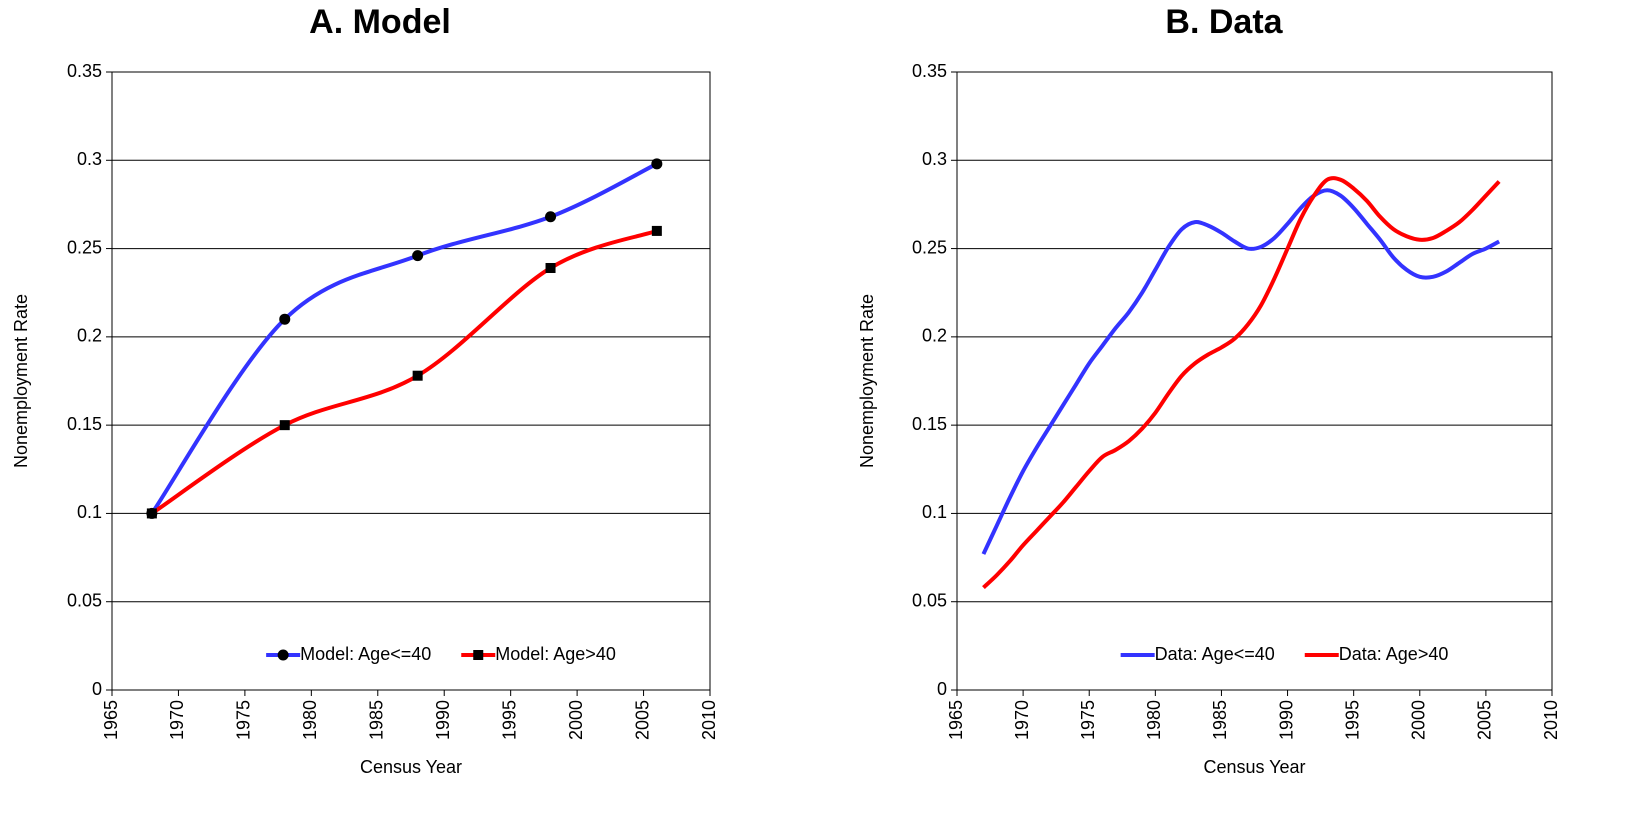 The width and height of the screenshot is (1631, 817). What do you see at coordinates (1224, 22) in the screenshot?
I see `chart-title: B. Data` at bounding box center [1224, 22].